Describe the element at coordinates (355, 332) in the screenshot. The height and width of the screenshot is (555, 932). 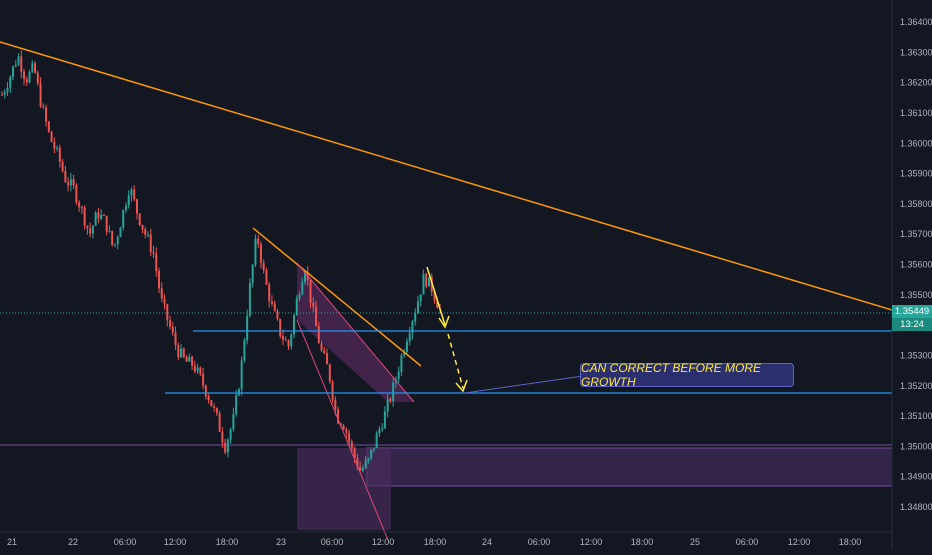
I see `channel-upper-line` at that location.